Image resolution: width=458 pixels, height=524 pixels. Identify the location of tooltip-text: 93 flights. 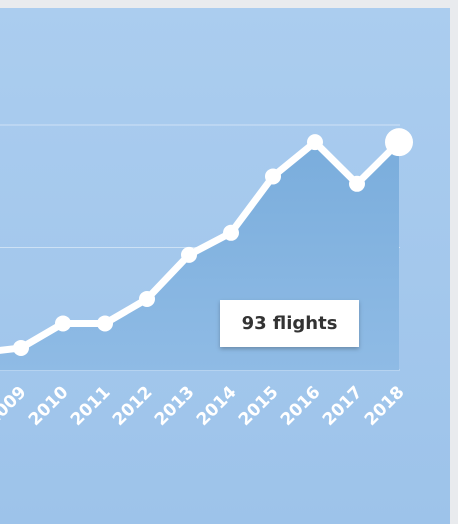
(290, 323).